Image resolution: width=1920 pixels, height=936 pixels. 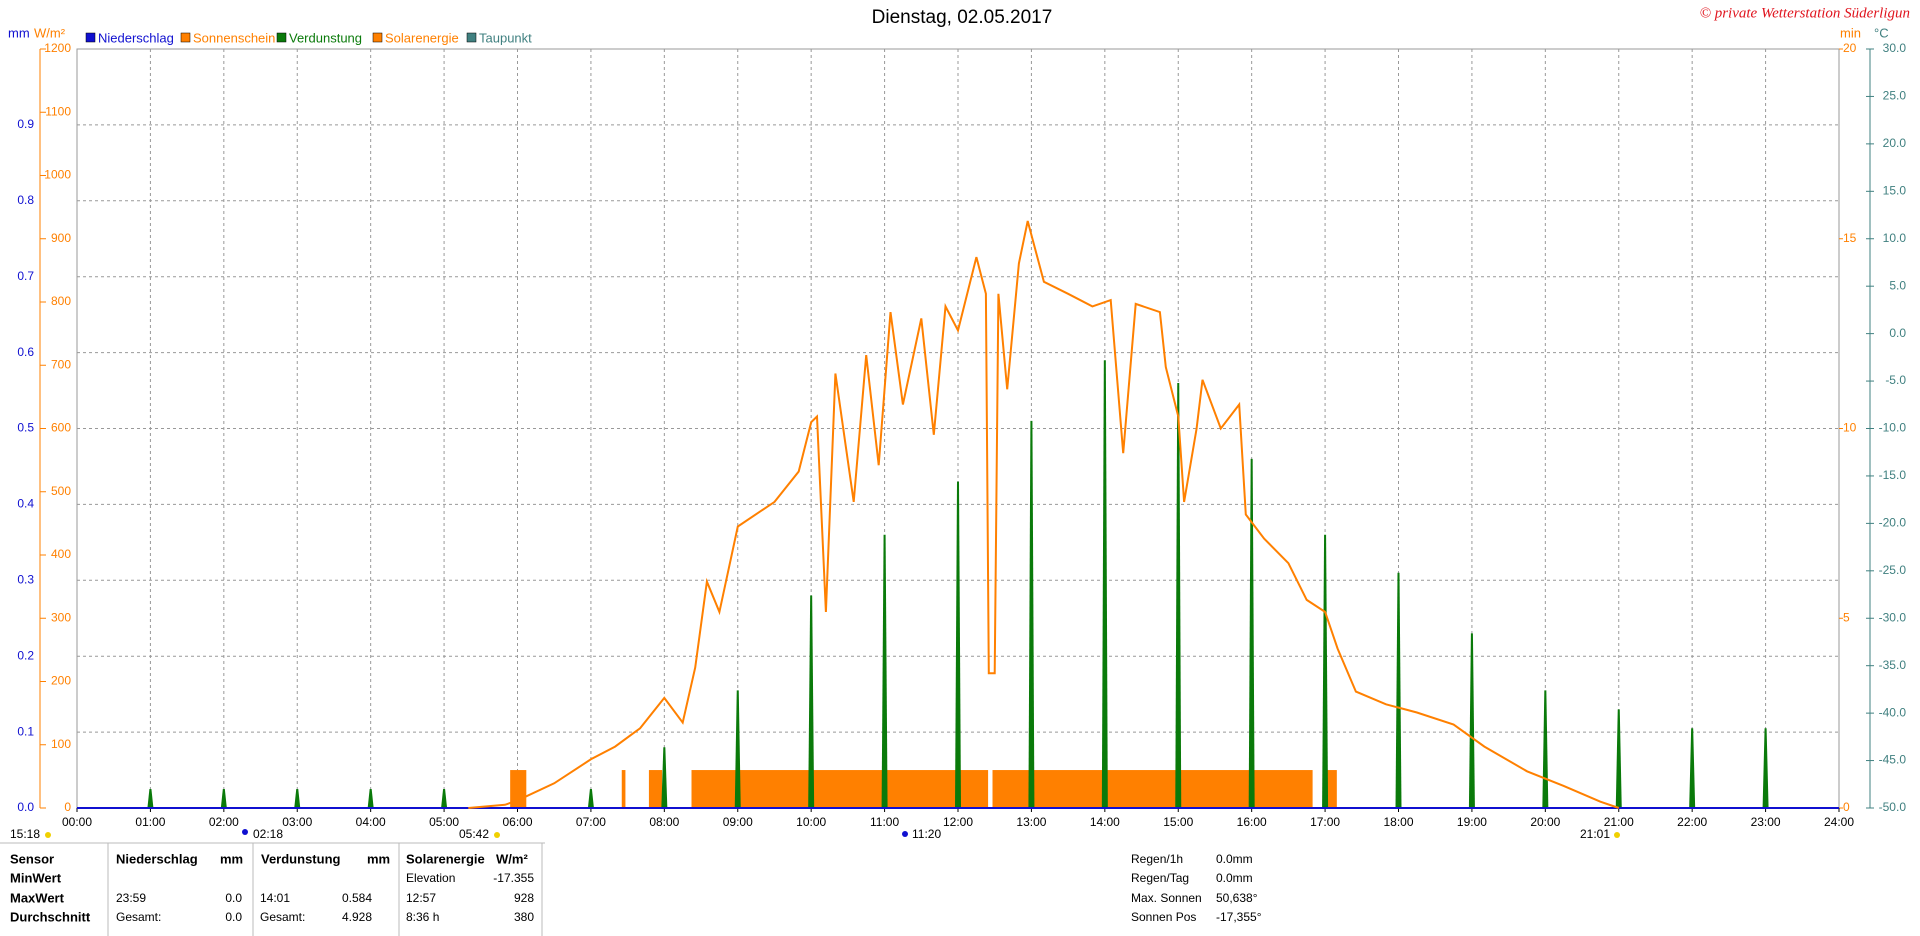 I want to click on x-tick-label: 05:00, so click(x=444, y=822).